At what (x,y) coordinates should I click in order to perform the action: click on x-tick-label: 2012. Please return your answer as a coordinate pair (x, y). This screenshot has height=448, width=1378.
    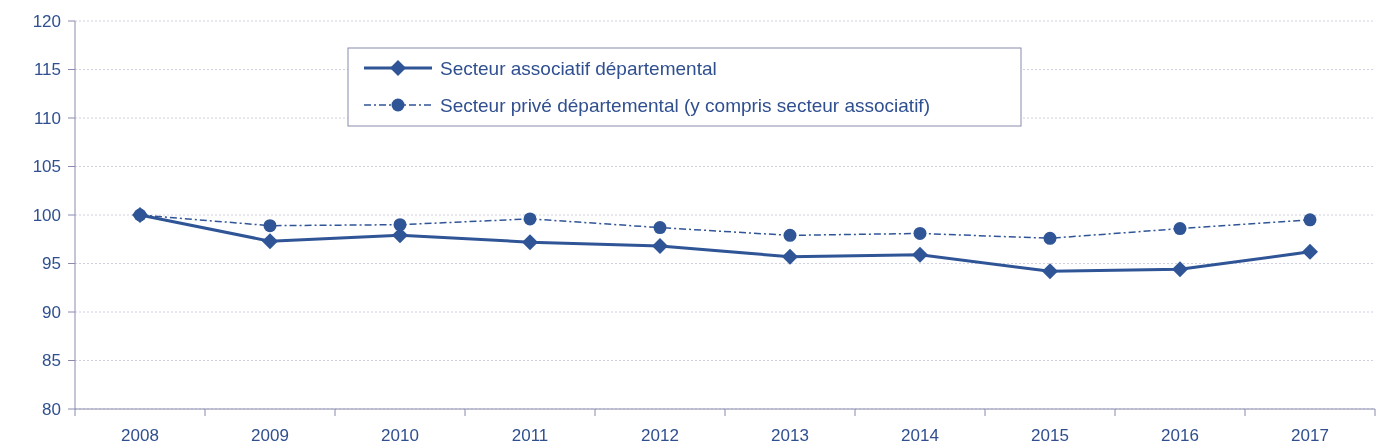
    Looking at the image, I should click on (660, 435).